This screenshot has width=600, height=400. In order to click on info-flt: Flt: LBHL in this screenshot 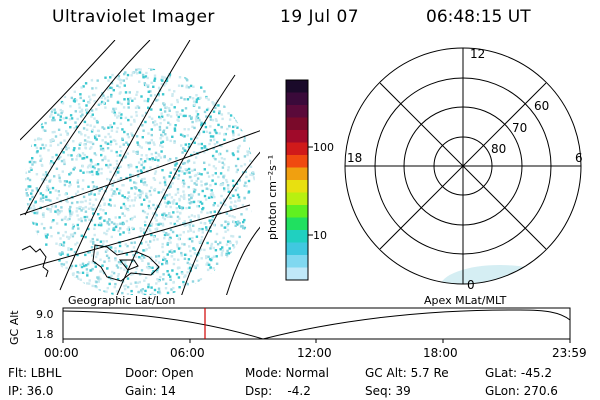, I will do `click(35, 373)`.